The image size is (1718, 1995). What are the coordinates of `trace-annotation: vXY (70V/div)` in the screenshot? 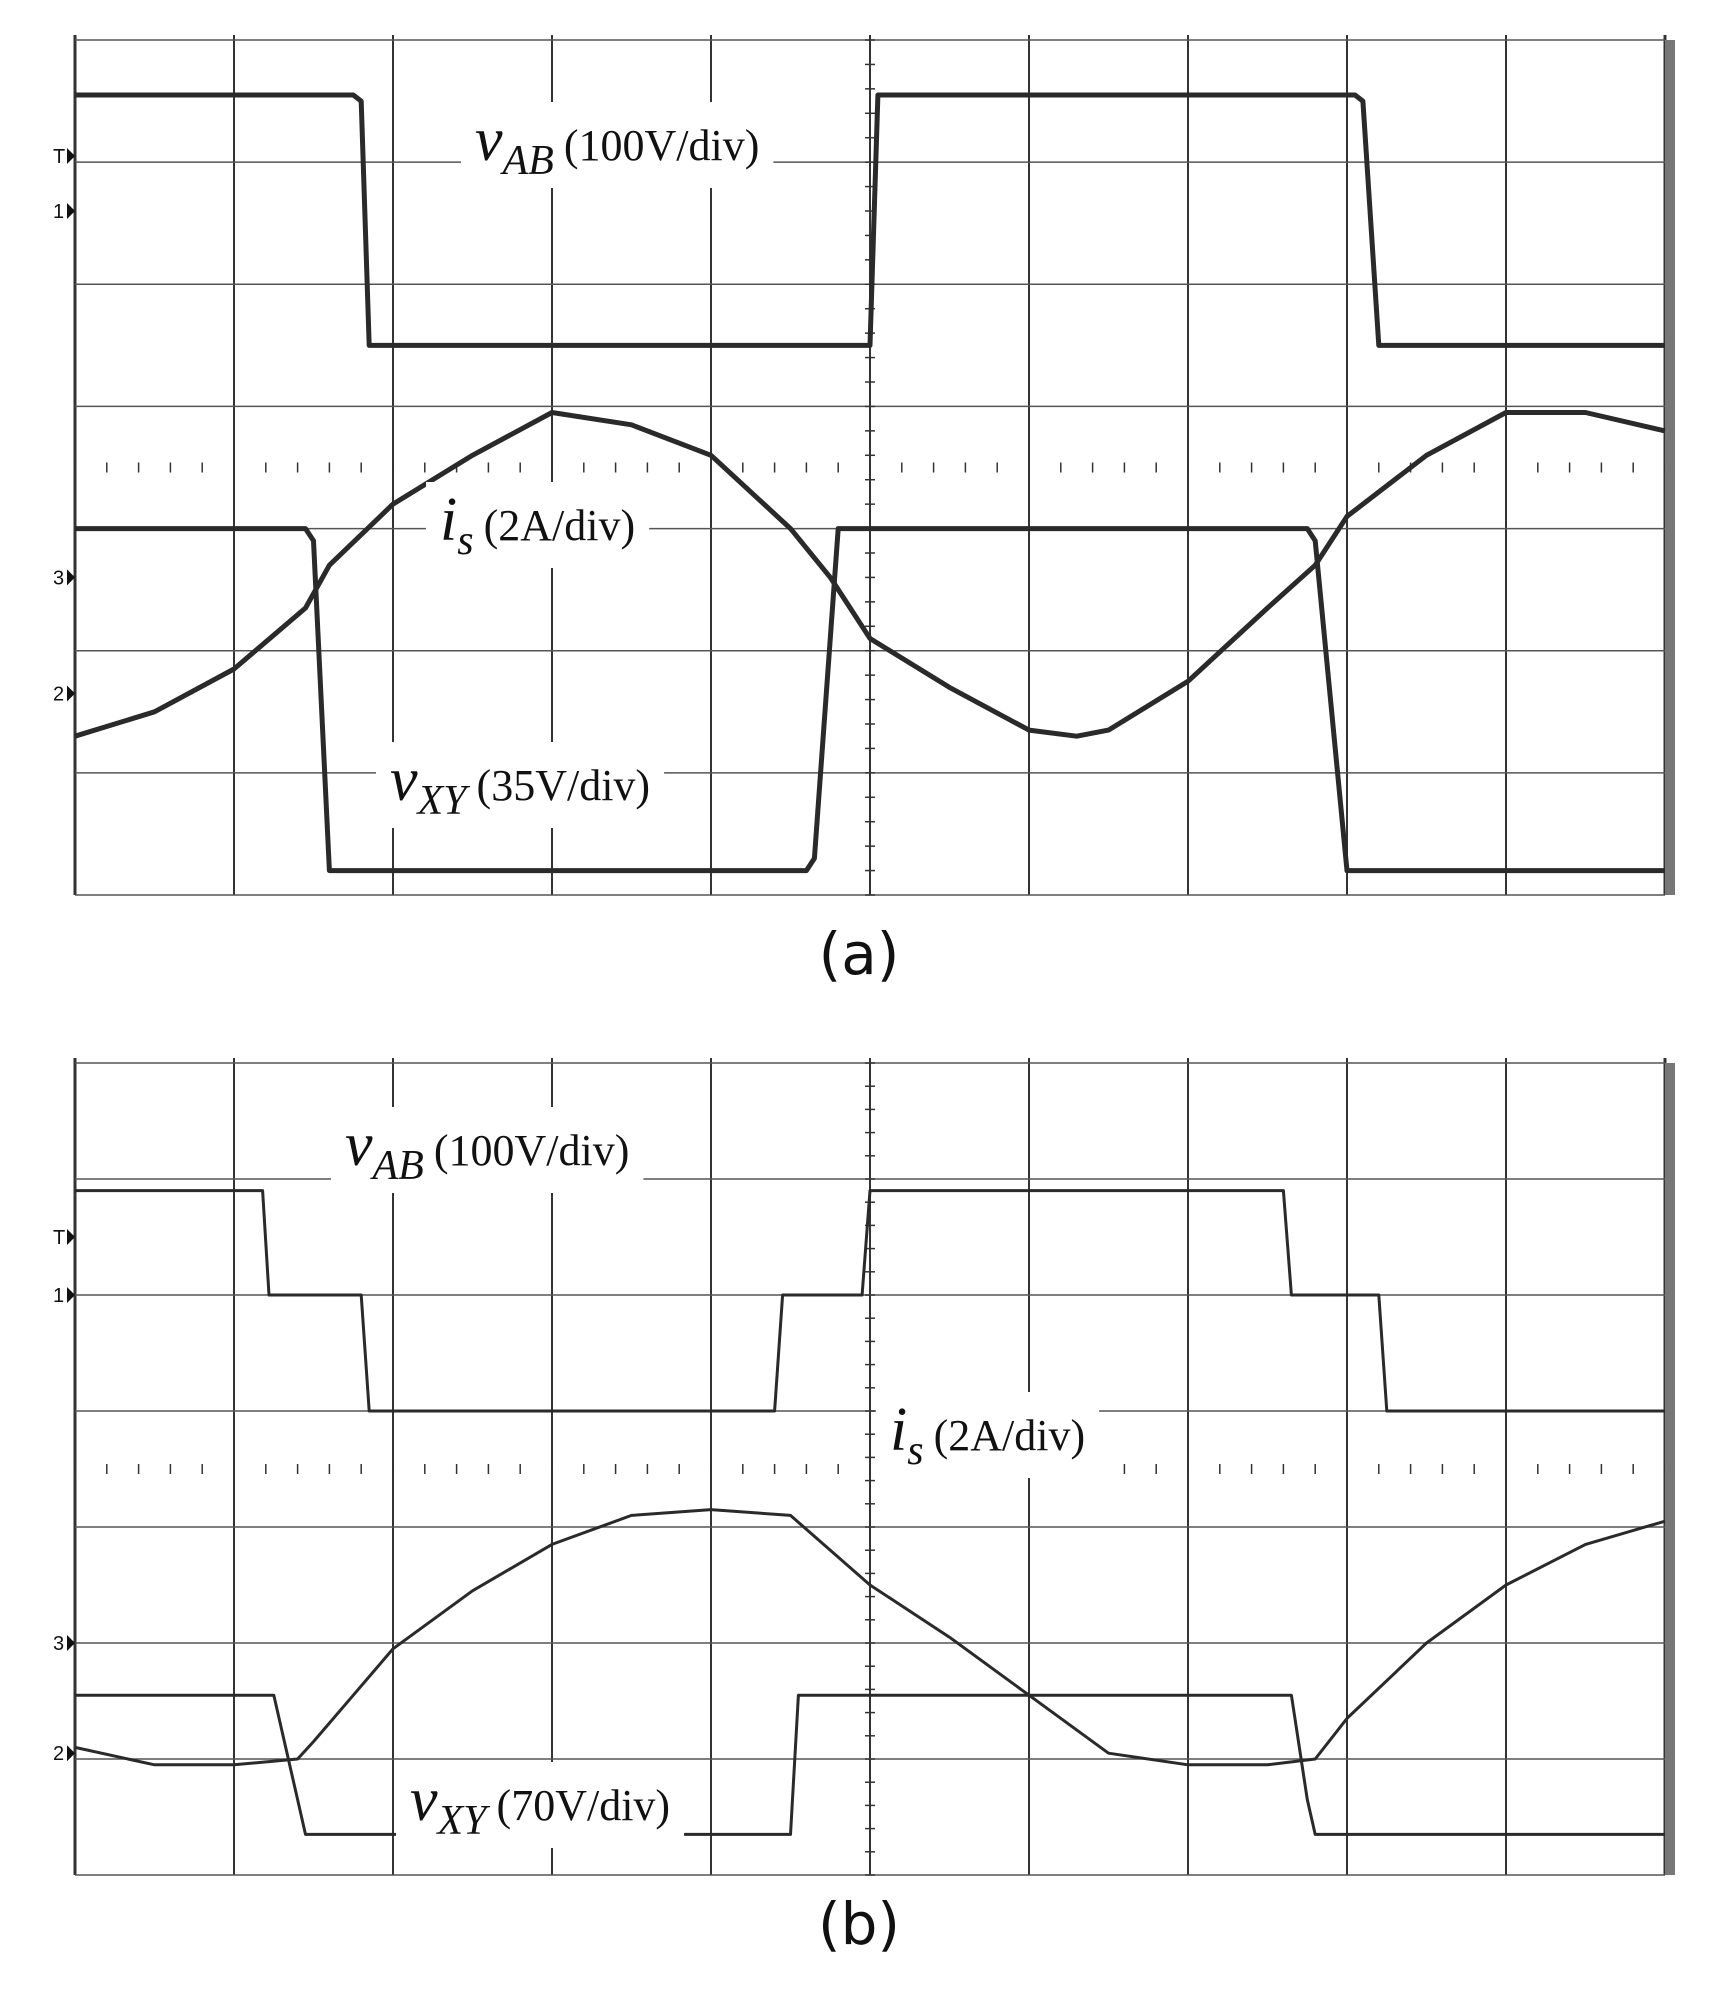 It's located at (540, 1805).